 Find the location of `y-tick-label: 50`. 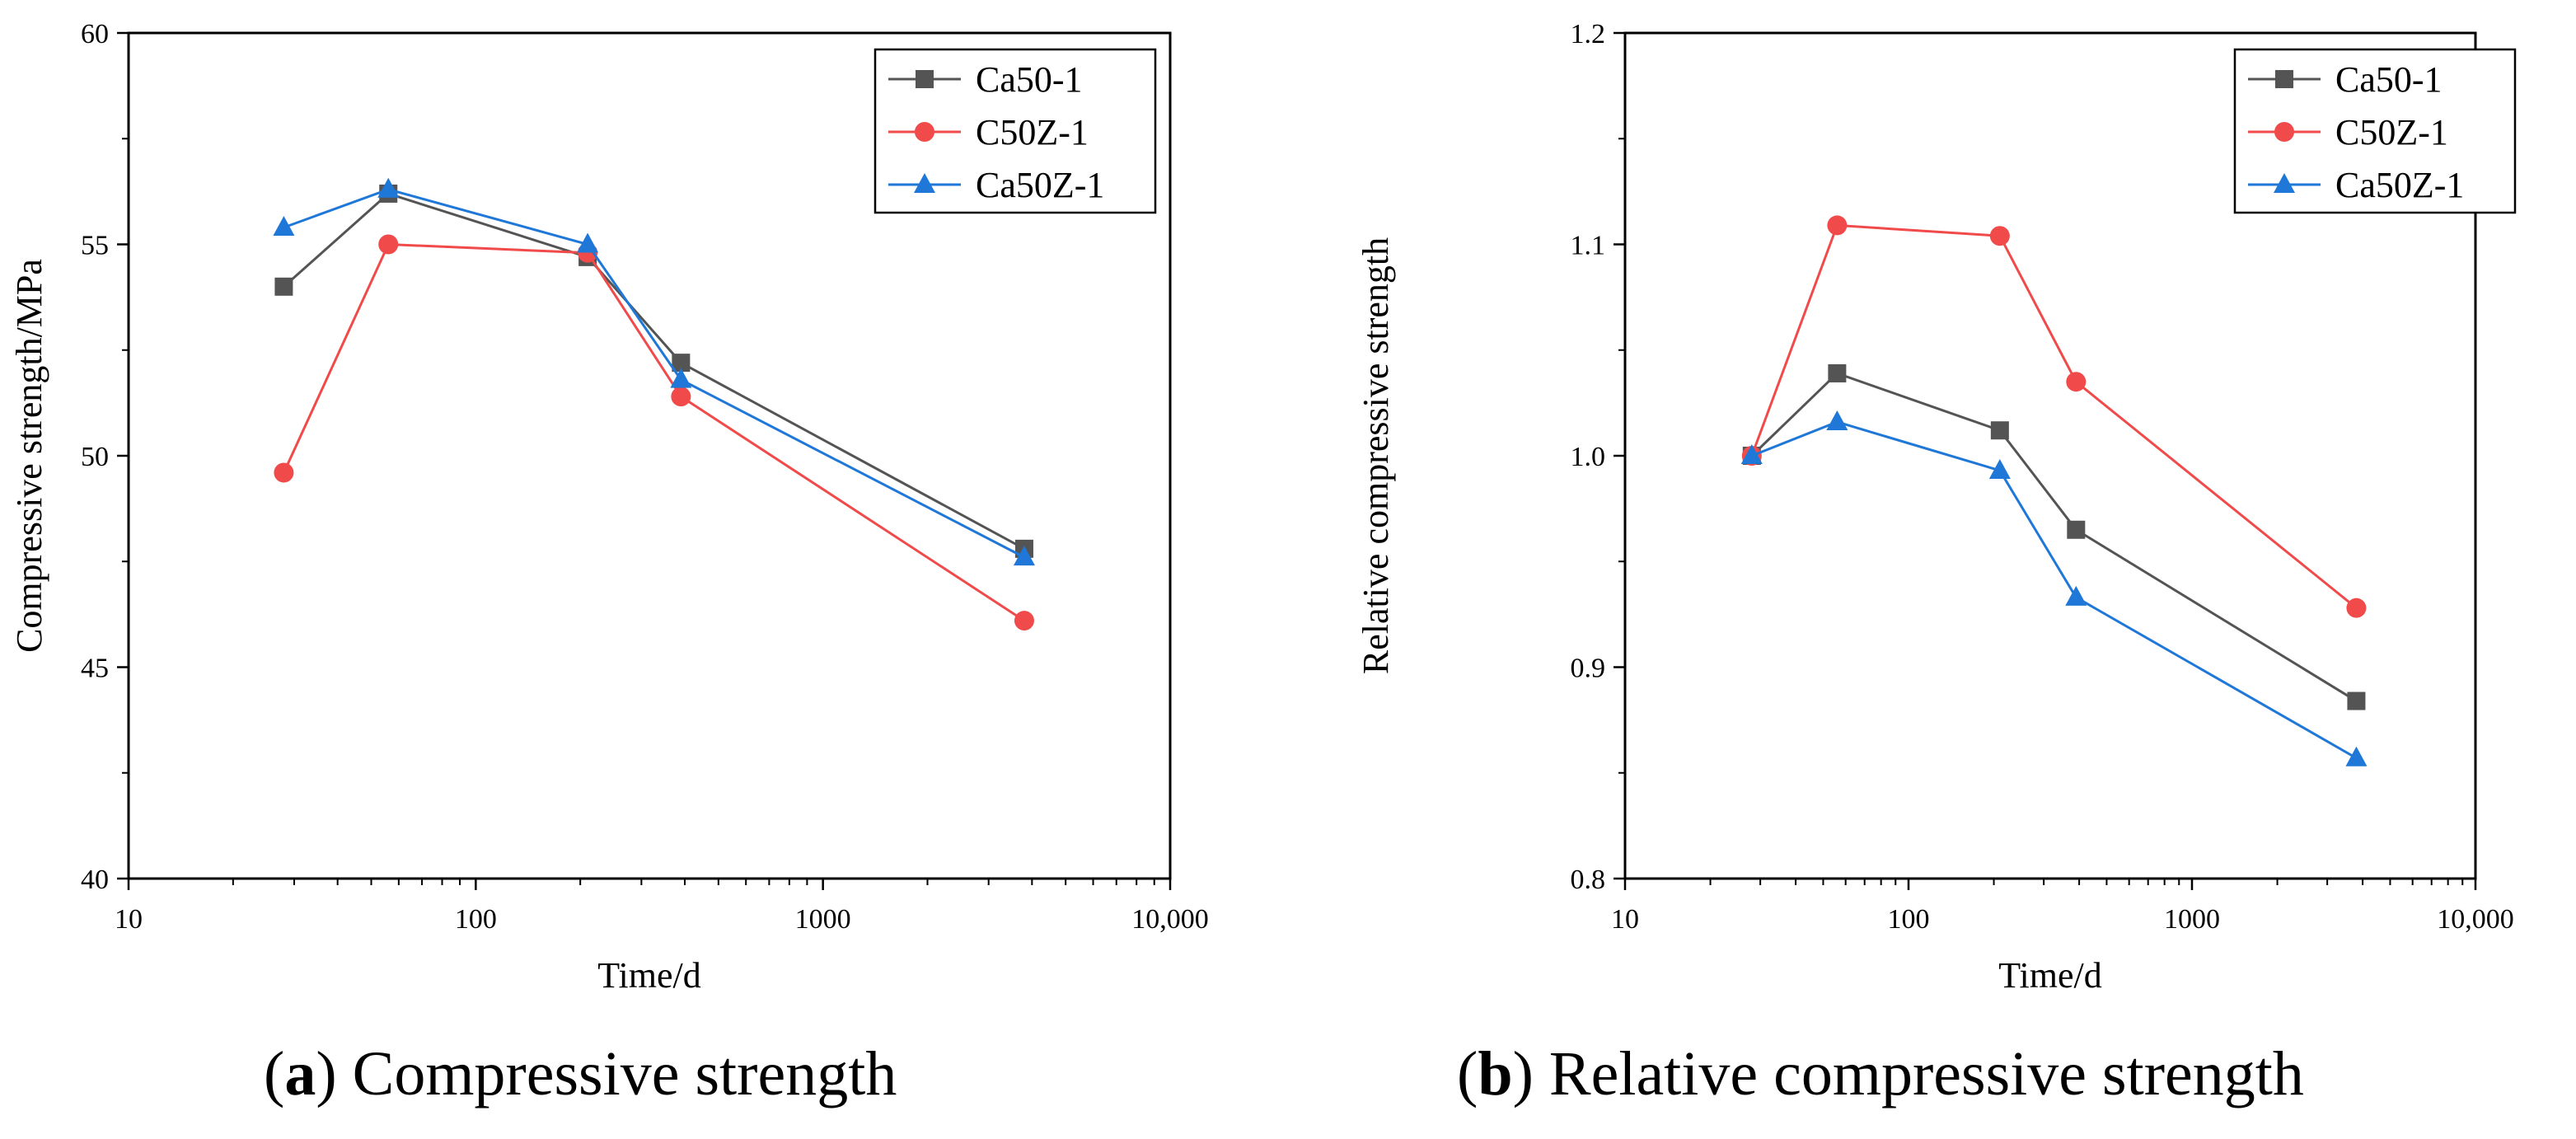

y-tick-label: 50 is located at coordinates (95, 457).